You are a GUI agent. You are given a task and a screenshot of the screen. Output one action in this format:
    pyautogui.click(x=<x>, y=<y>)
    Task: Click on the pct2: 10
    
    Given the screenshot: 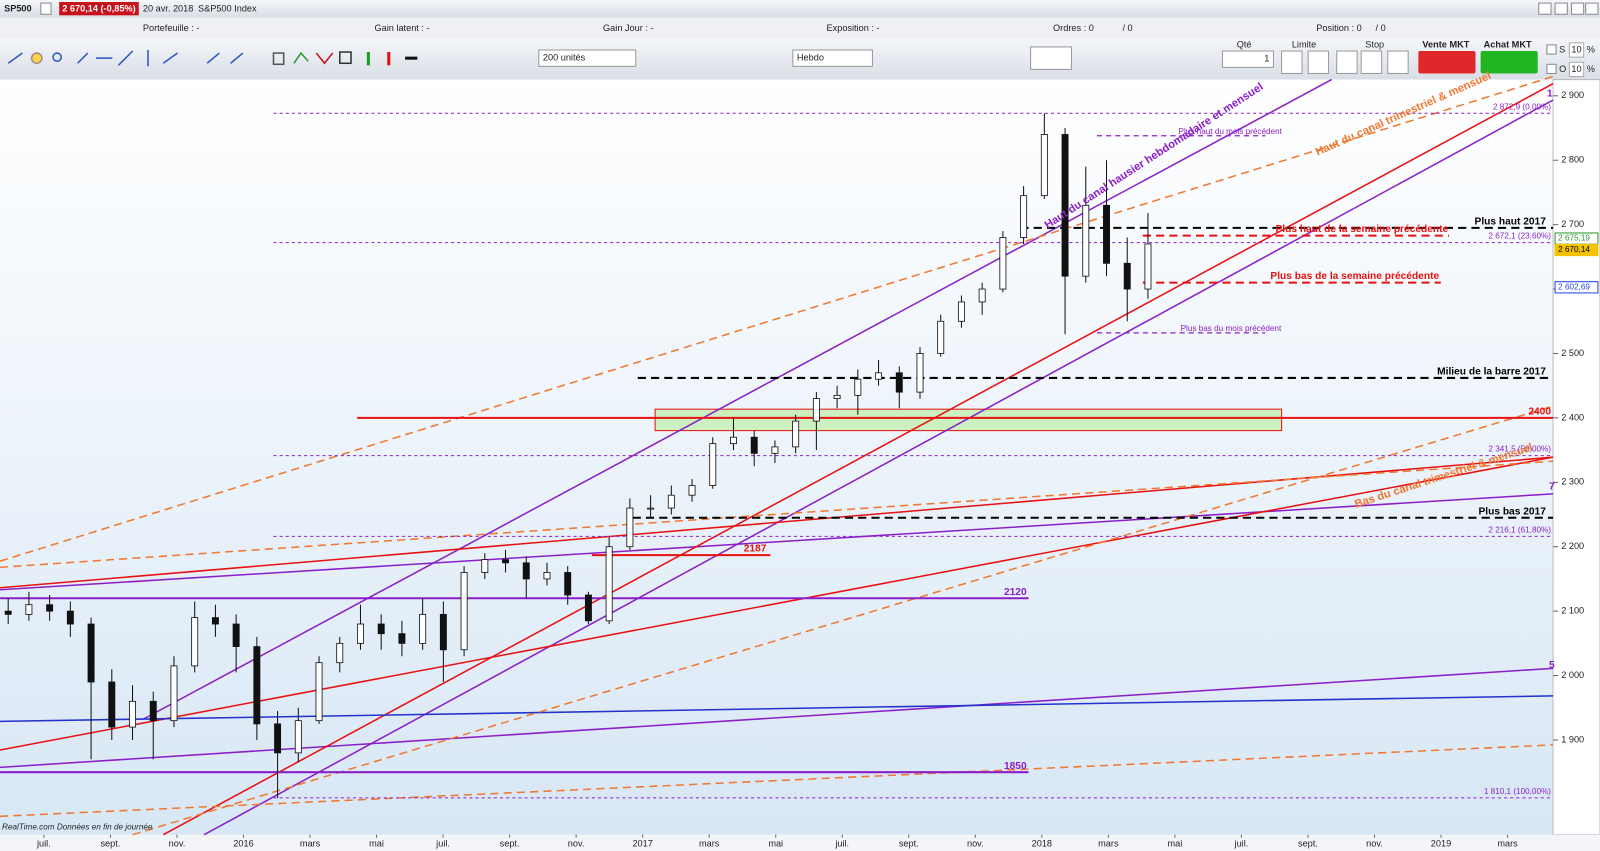 What is the action you would take?
    pyautogui.click(x=1576, y=69)
    